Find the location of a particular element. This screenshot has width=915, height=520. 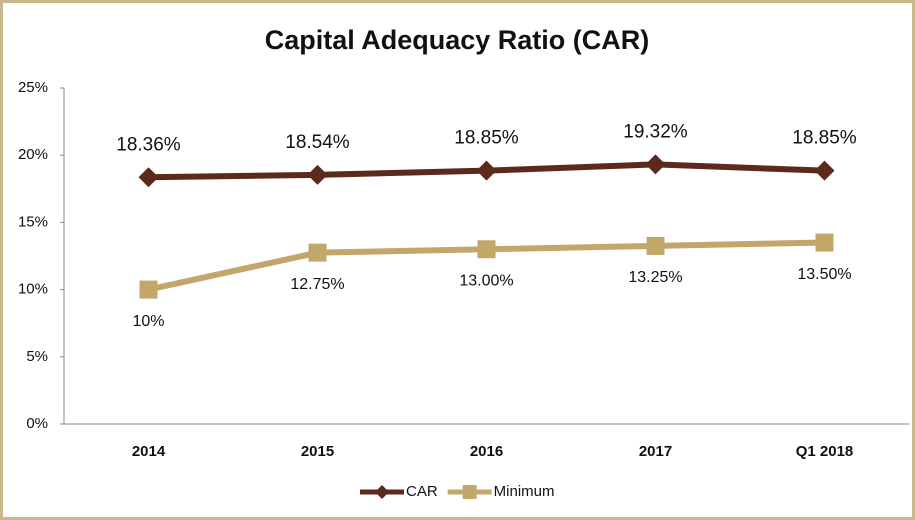

data-label: 13.25% is located at coordinates (655, 277).